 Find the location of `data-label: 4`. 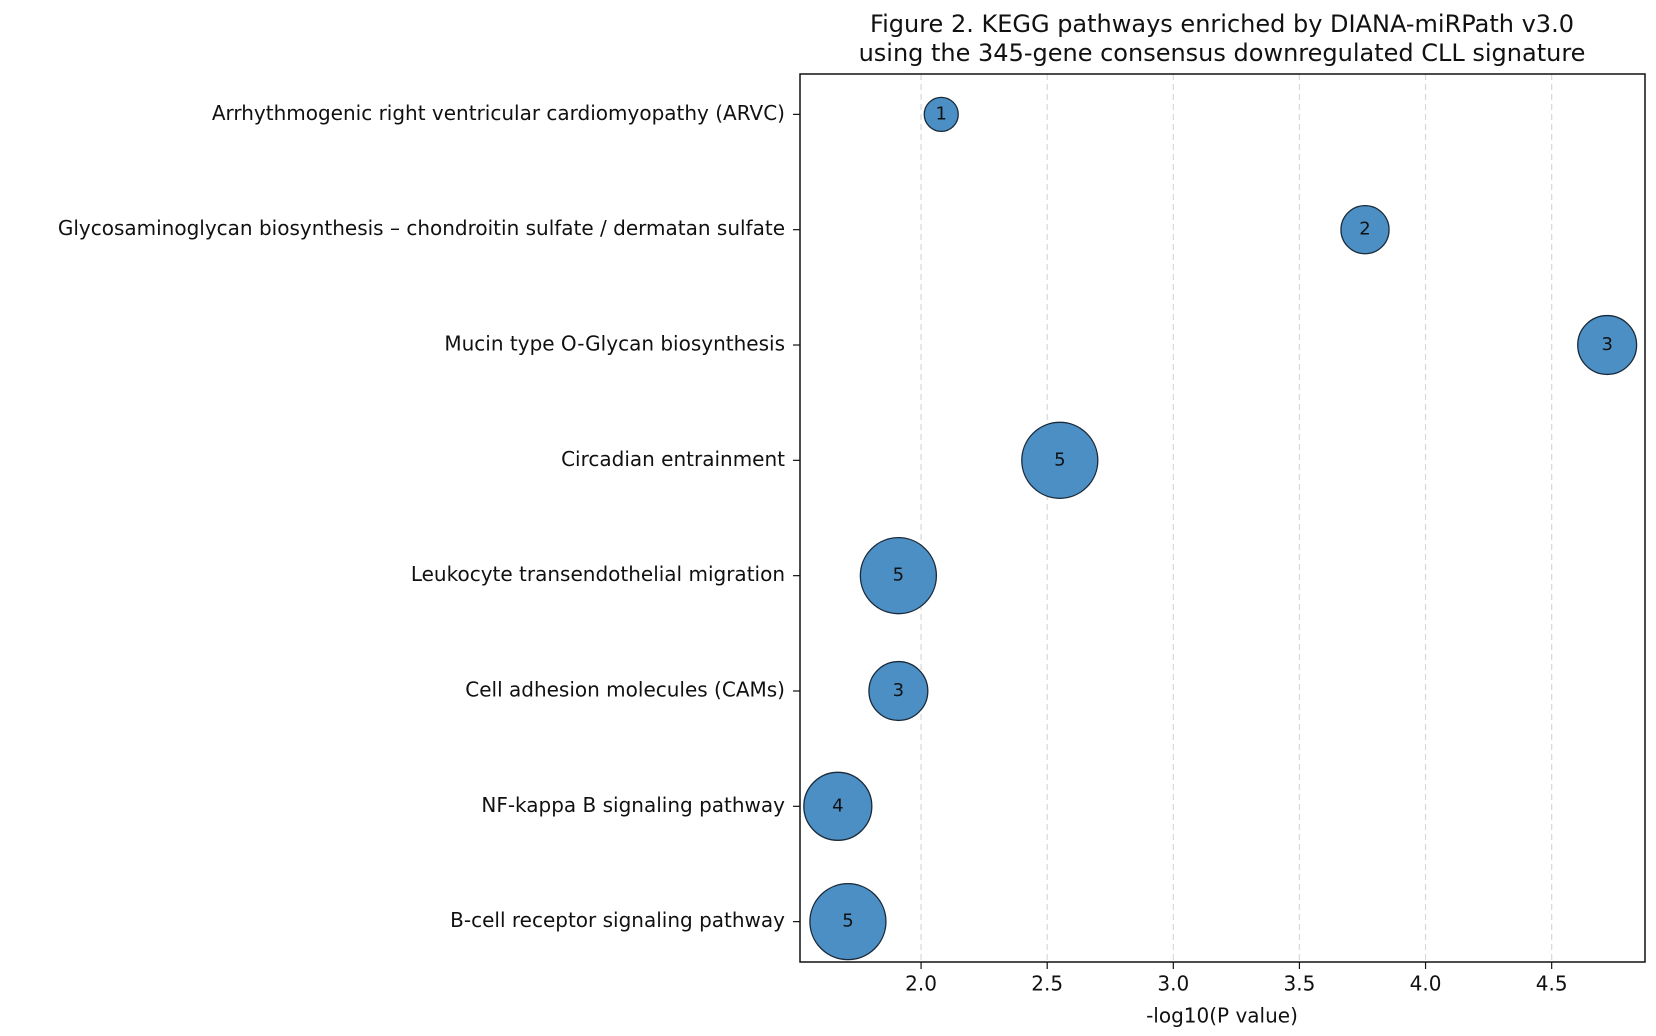

data-label: 4 is located at coordinates (837, 805).